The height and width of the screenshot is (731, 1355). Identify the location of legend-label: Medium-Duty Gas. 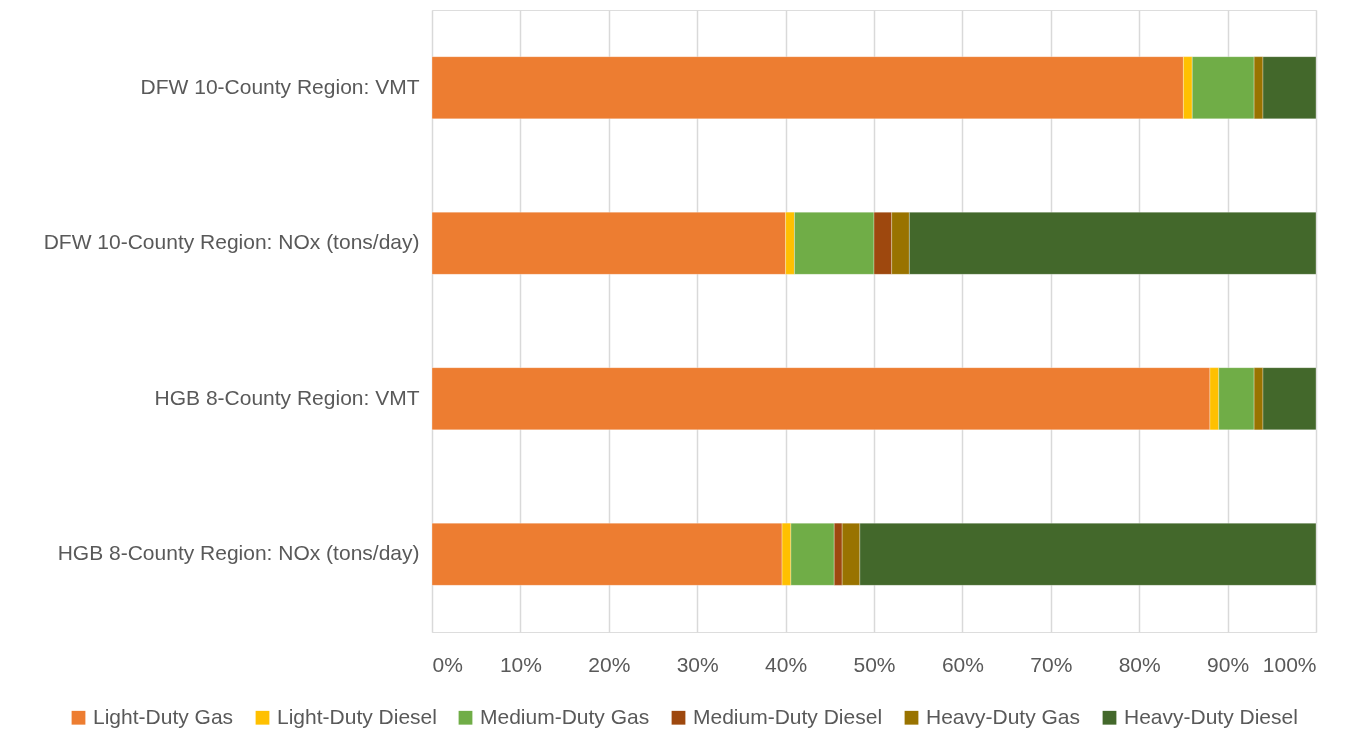
(565, 716).